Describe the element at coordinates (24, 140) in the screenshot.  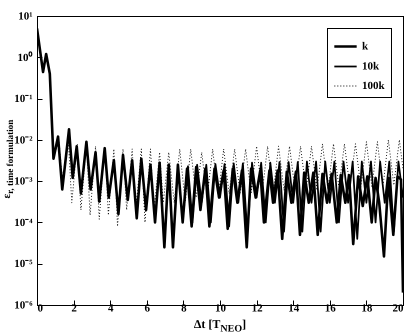
I see `y-tick-label: 10⁻²` at that location.